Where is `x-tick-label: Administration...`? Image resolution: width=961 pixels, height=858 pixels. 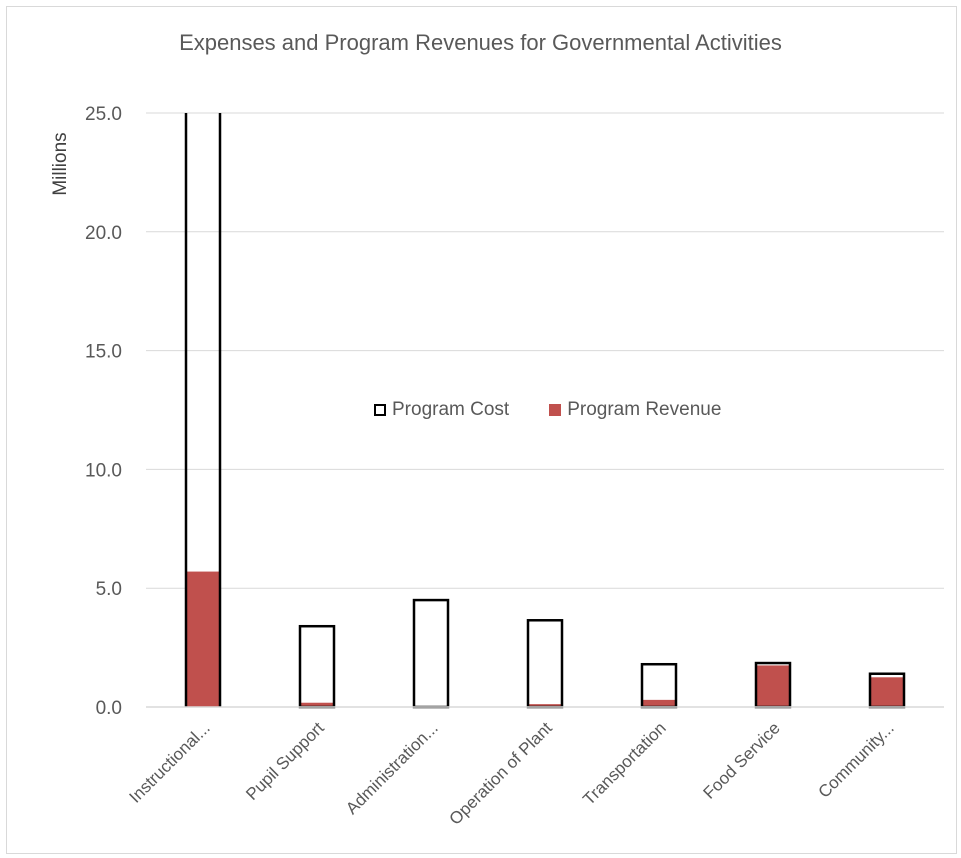
x-tick-label: Administration... is located at coordinates (392, 768).